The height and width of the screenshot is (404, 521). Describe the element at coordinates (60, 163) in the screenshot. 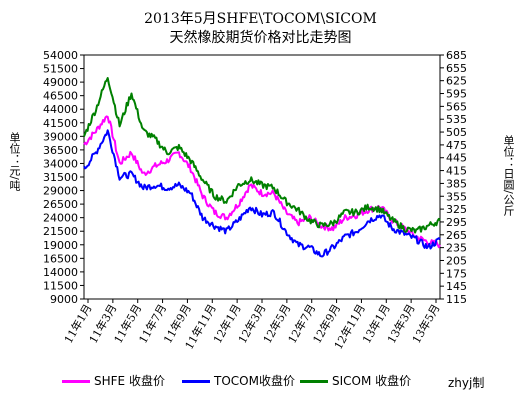

I see `y-left-tick-label: 34000` at that location.